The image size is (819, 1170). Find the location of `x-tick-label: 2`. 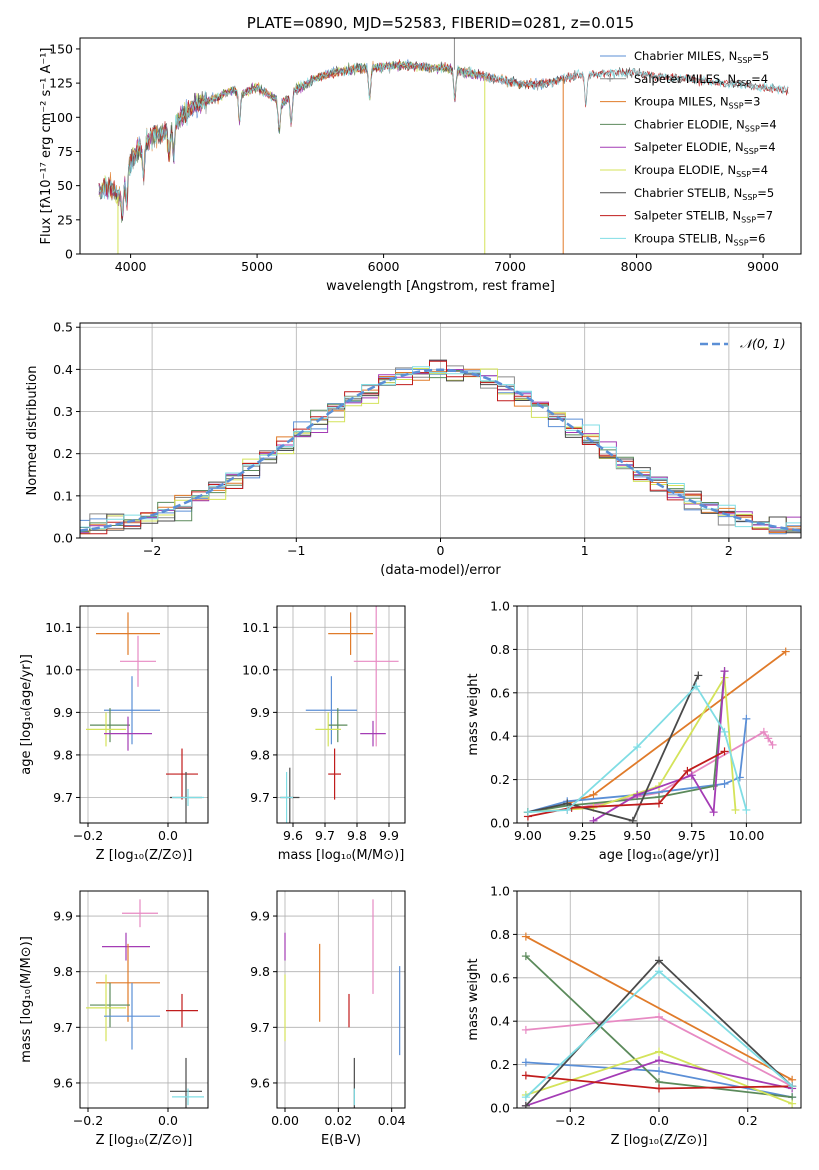

x-tick-label: 2 is located at coordinates (729, 550).